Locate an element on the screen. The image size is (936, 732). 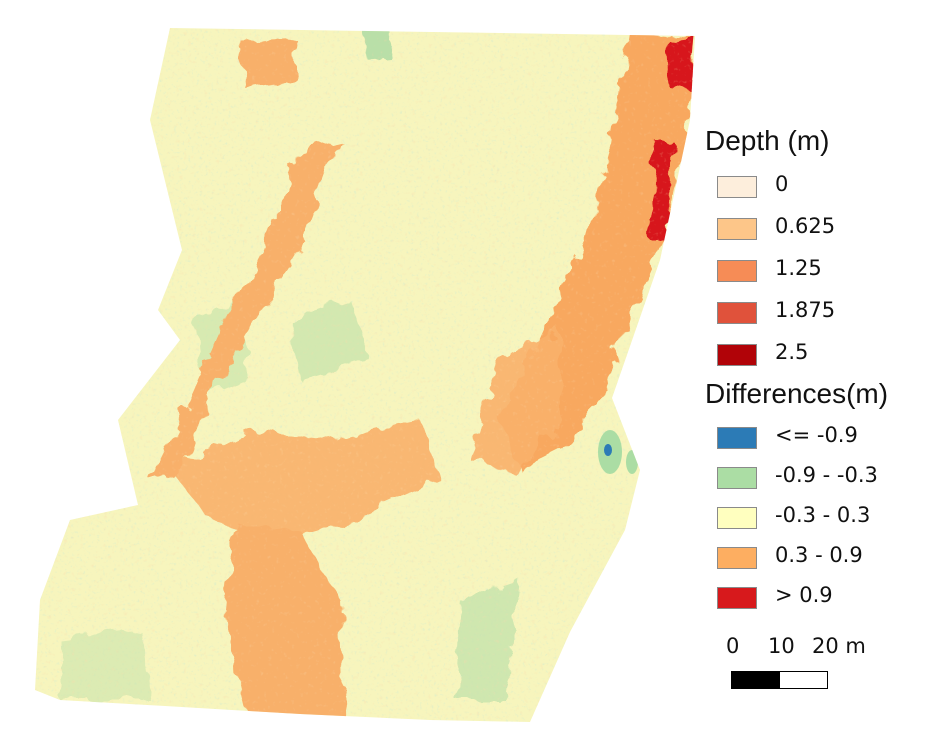
scale-label-20m: 20 m is located at coordinates (839, 646).